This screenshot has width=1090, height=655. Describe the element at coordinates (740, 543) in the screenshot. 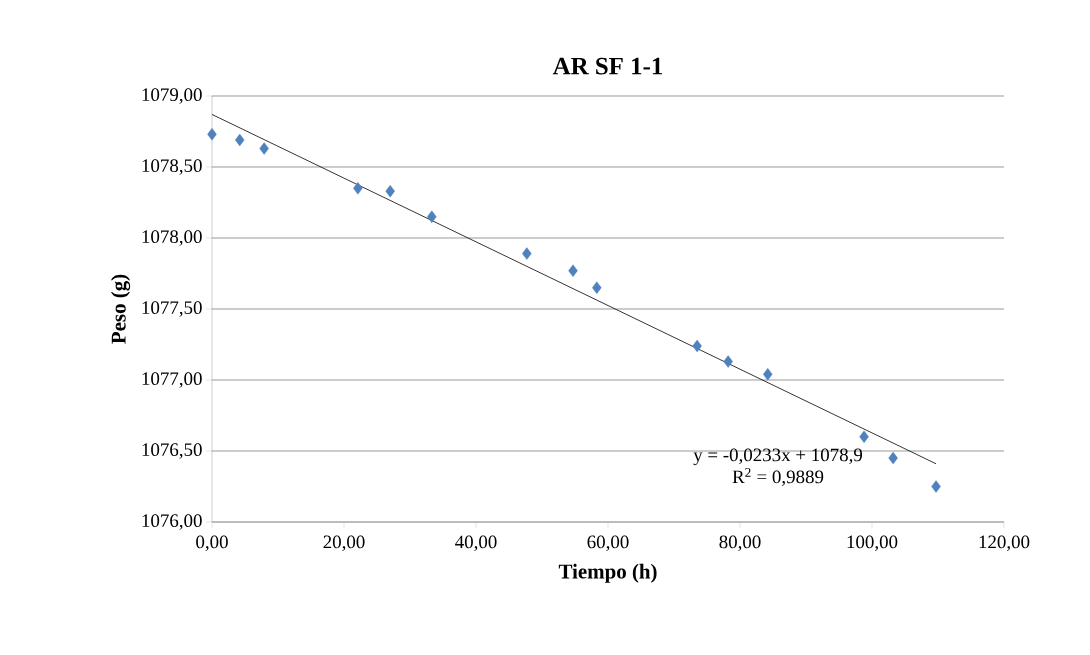

I see `x-tick-label: 80,00` at that location.